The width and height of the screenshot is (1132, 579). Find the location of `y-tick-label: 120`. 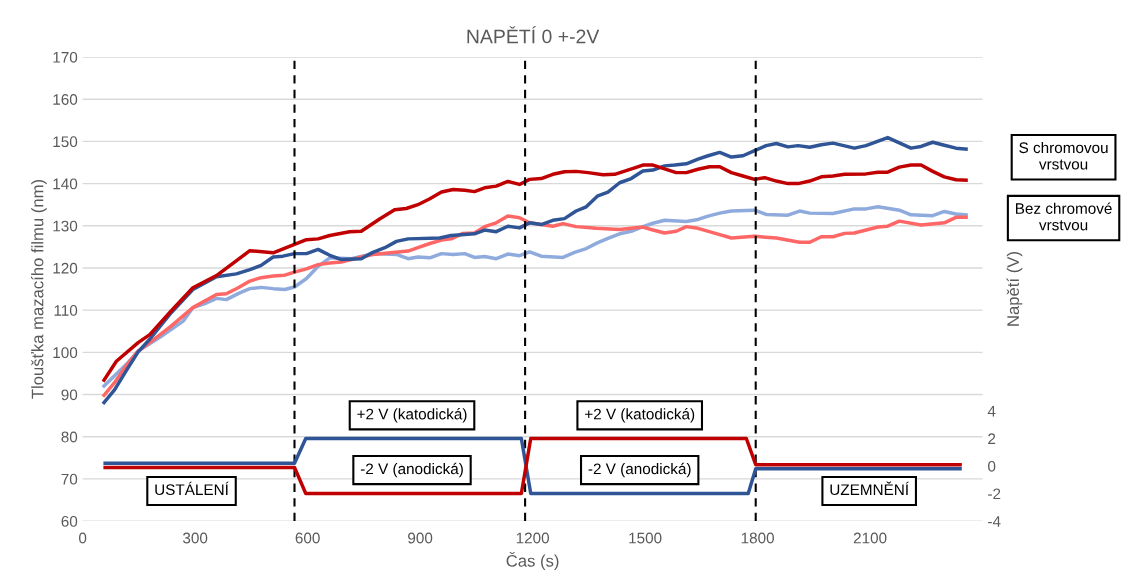

y-tick-label: 120 is located at coordinates (65, 268).